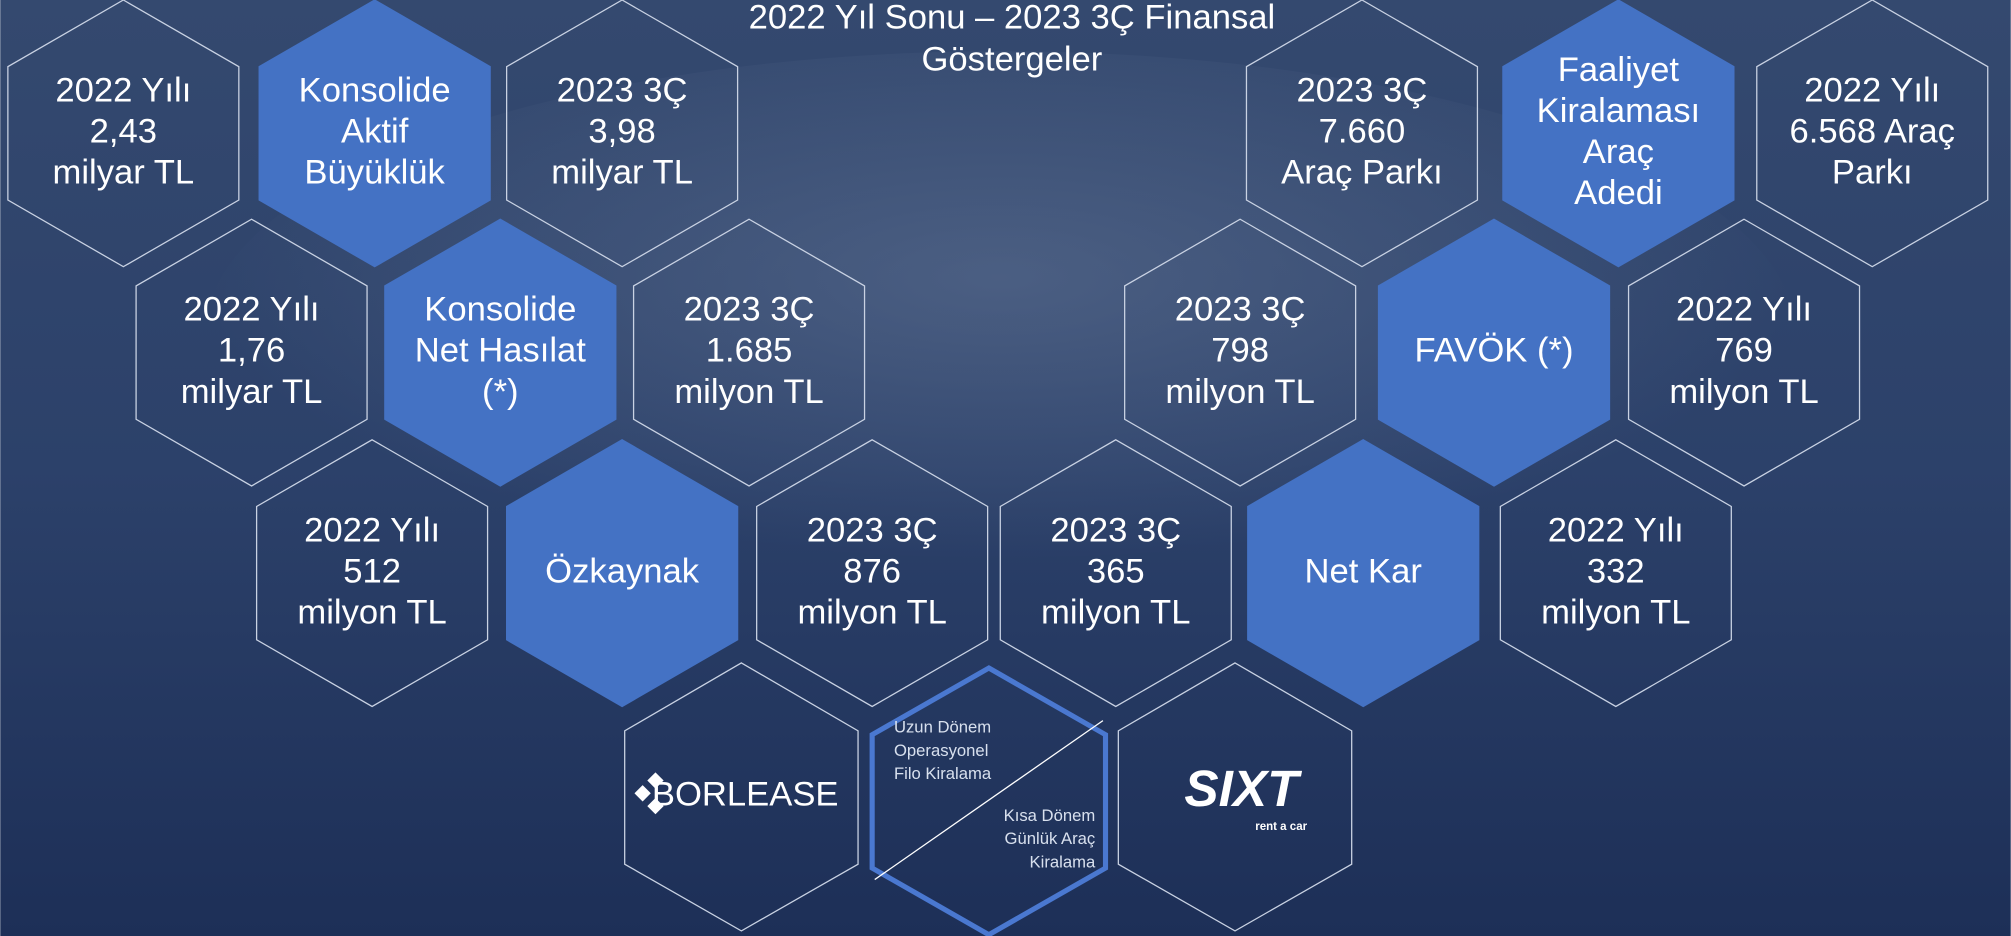 Image resolution: width=2011 pixels, height=936 pixels. Describe the element at coordinates (500, 392) in the screenshot. I see `hexagon-text: (*)` at that location.